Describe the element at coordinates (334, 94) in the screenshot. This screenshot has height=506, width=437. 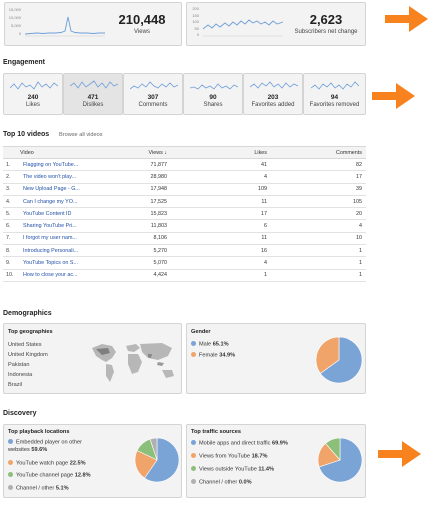
I see `engagement-card-favorites-removed: 94 Favorites removed` at that location.